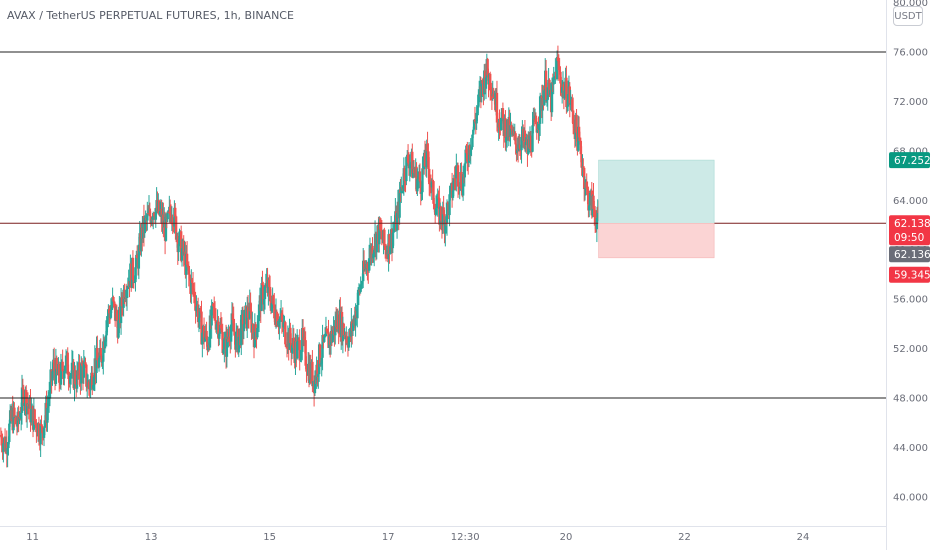  What do you see at coordinates (417, 537) in the screenshot?
I see `time-axis: 11 13 15 17 12:30 20 22 24` at bounding box center [417, 537].